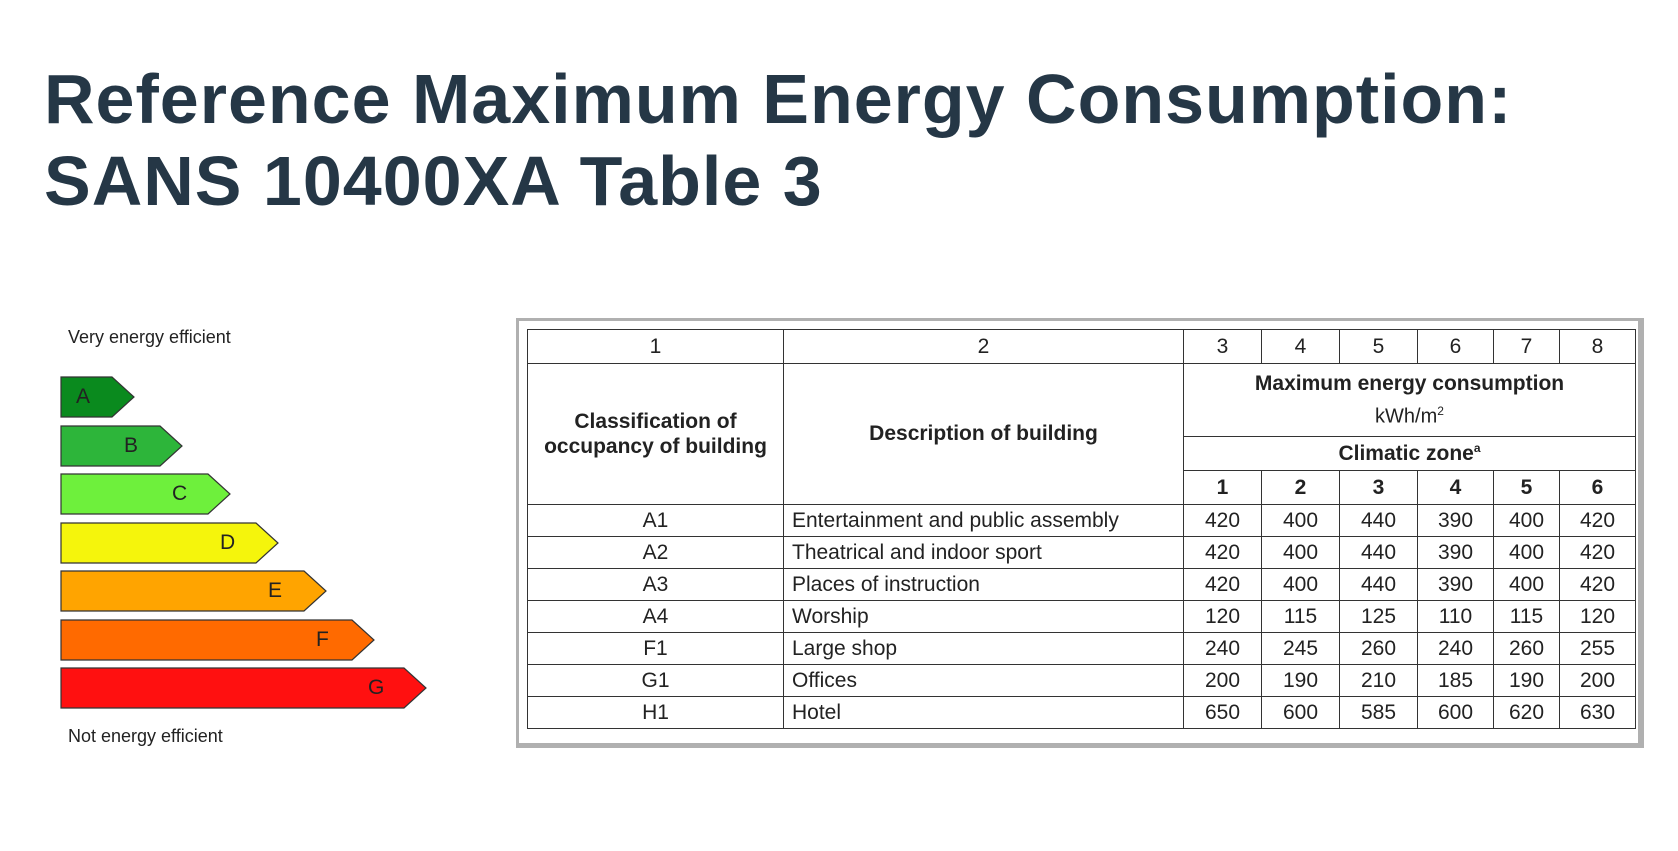 This screenshot has height=851, width=1678. What do you see at coordinates (1406, 416) in the screenshot?
I see `header-unit-text: kWh/m` at bounding box center [1406, 416].